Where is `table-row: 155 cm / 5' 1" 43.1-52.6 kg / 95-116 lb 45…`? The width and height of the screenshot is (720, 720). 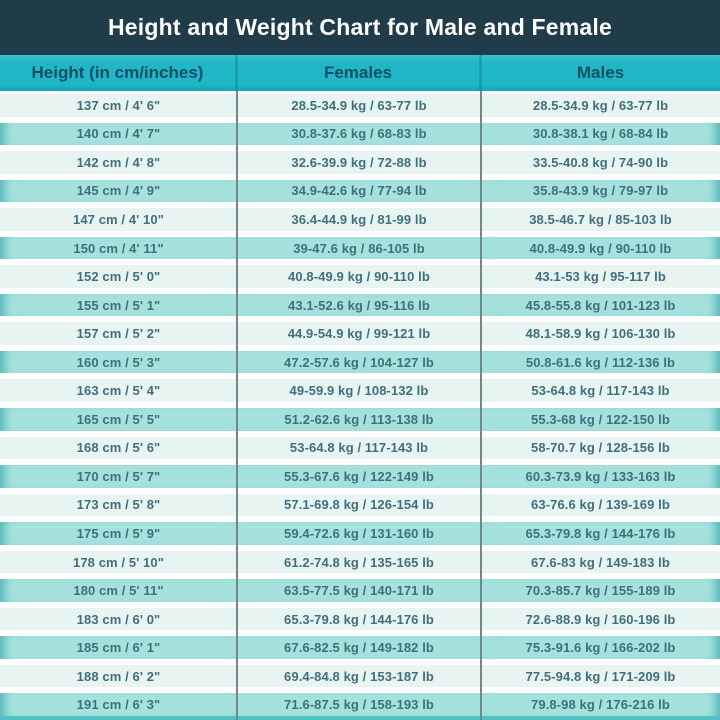 table-row: 155 cm / 5' 1" 43.1-52.6 kg / 95-116 lb 45… is located at coordinates (360, 305).